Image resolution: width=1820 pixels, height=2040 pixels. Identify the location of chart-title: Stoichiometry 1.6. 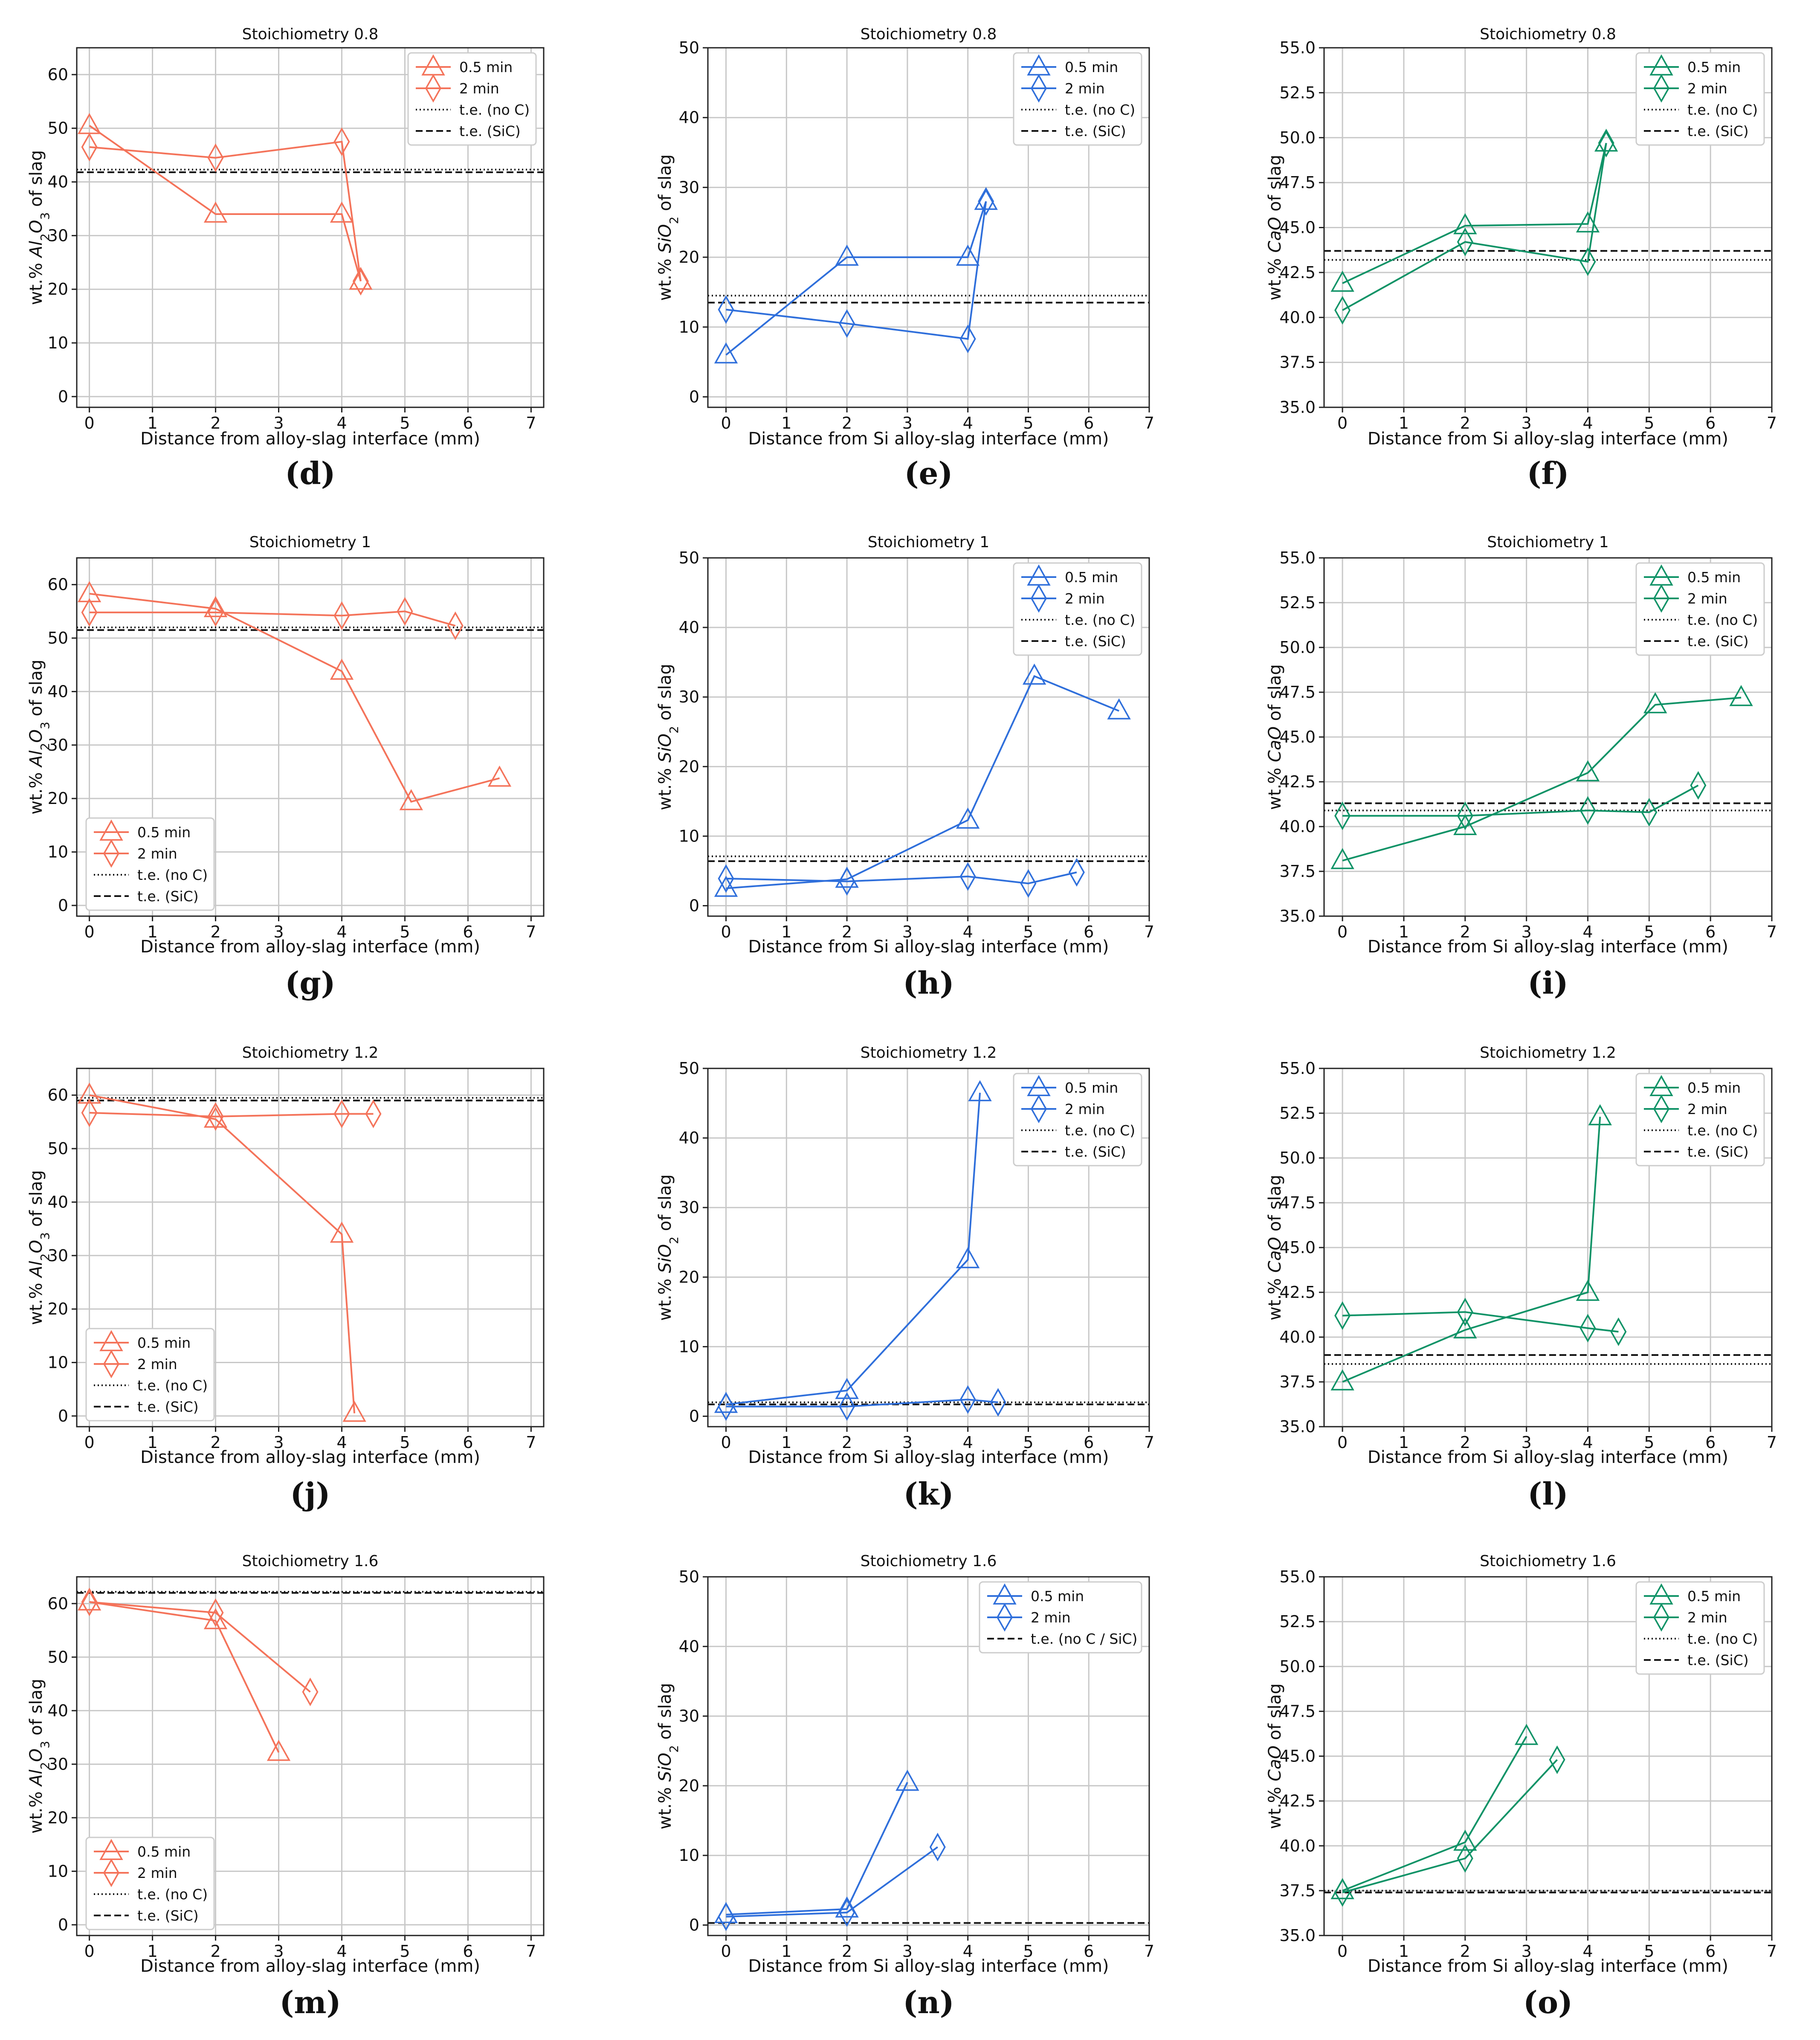
(1548, 1561).